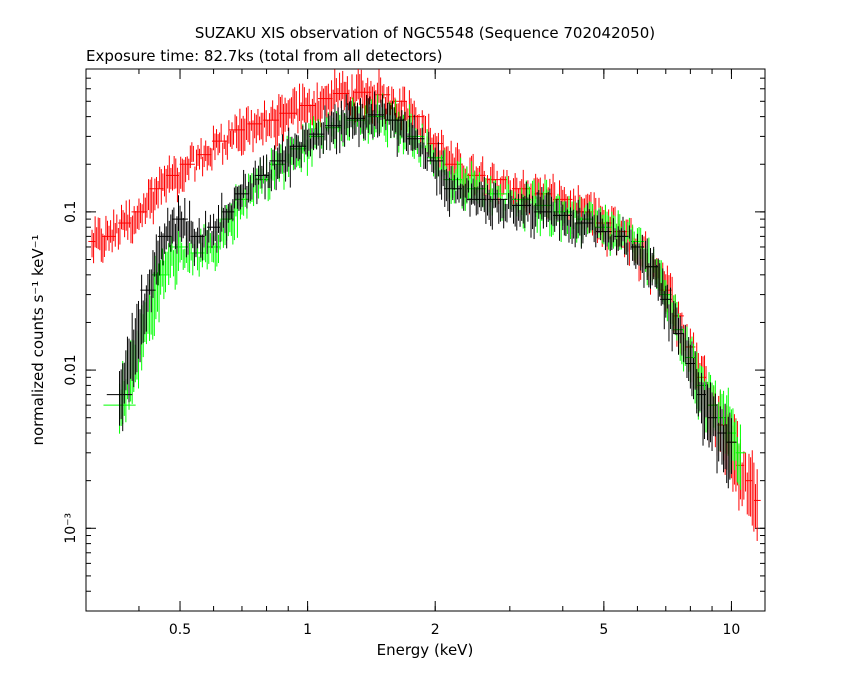 The image size is (850, 680). What do you see at coordinates (71, 528) in the screenshot?
I see `y-tick-label: 10⁻³` at bounding box center [71, 528].